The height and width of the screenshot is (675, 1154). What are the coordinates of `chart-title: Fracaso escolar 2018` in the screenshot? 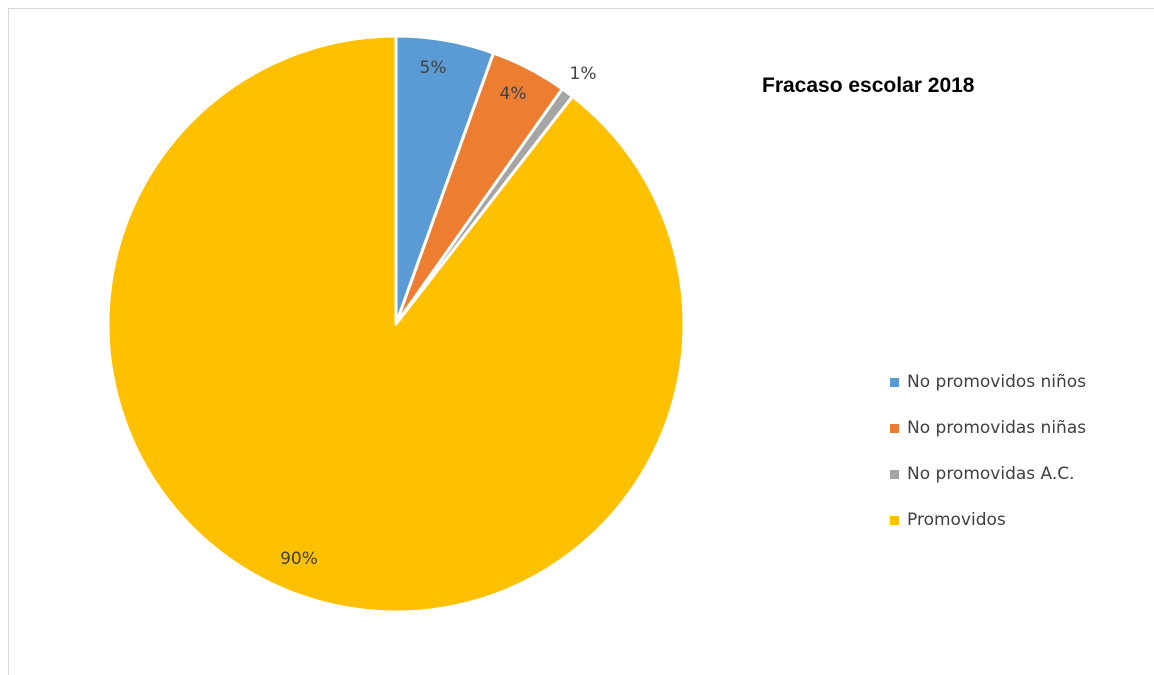 It's located at (868, 85).